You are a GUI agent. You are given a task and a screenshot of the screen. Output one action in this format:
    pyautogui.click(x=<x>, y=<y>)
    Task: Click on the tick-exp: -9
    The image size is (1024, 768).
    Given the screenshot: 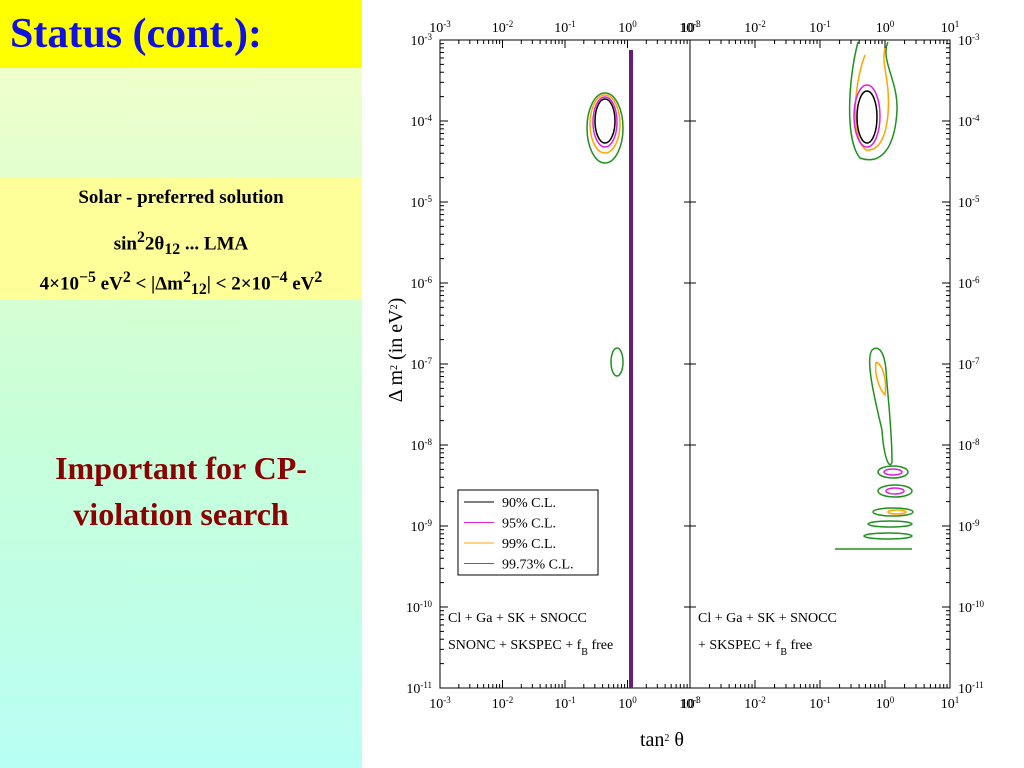 What is the action you would take?
    pyautogui.click(x=976, y=523)
    